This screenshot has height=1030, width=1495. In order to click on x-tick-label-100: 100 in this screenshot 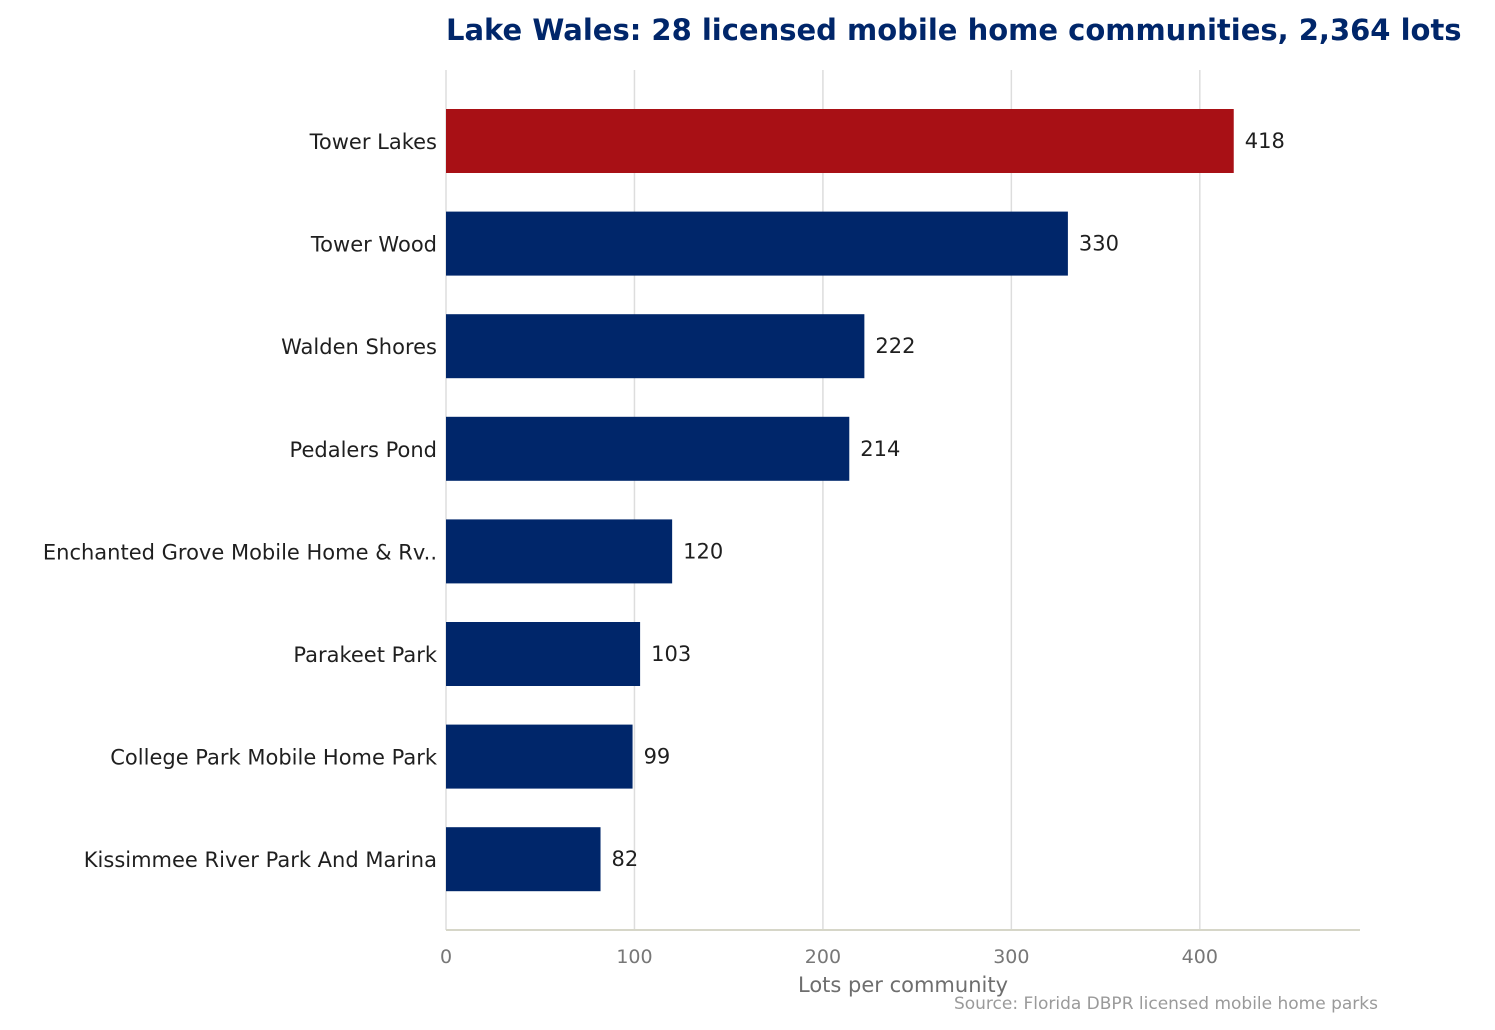, I will do `click(634, 957)`.